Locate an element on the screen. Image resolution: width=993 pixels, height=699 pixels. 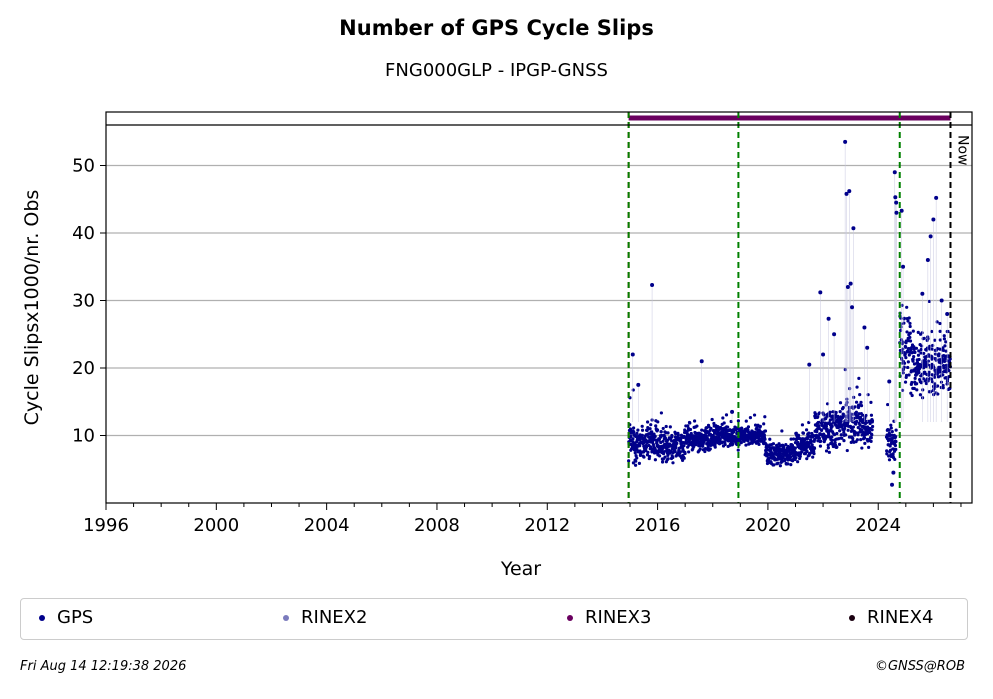
legend-label-rinex3: RINEX3 is located at coordinates (618, 617).